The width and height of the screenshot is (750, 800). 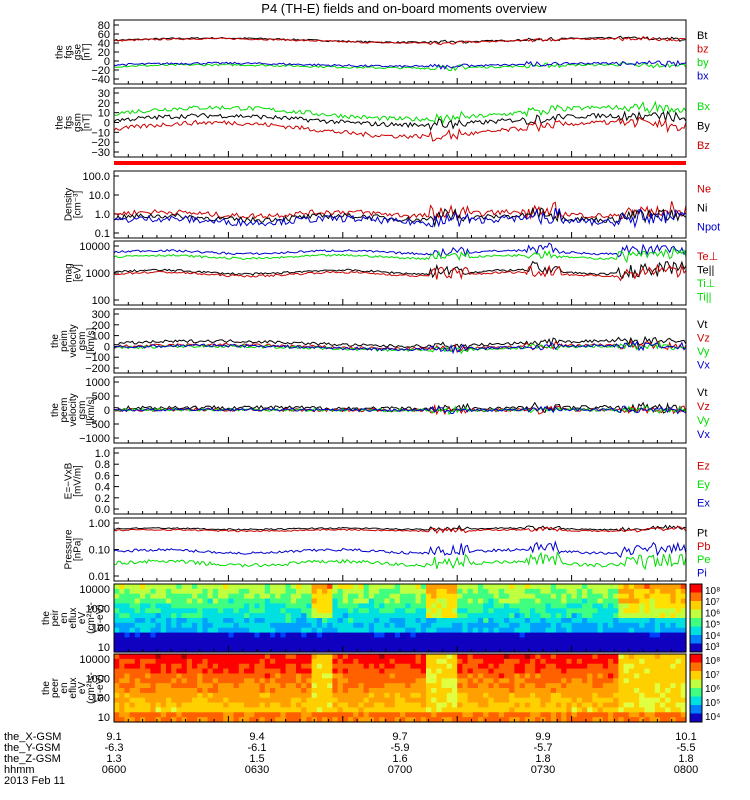 What do you see at coordinates (102, 234) in the screenshot?
I see `y-tick-label: 0.1` at bounding box center [102, 234].